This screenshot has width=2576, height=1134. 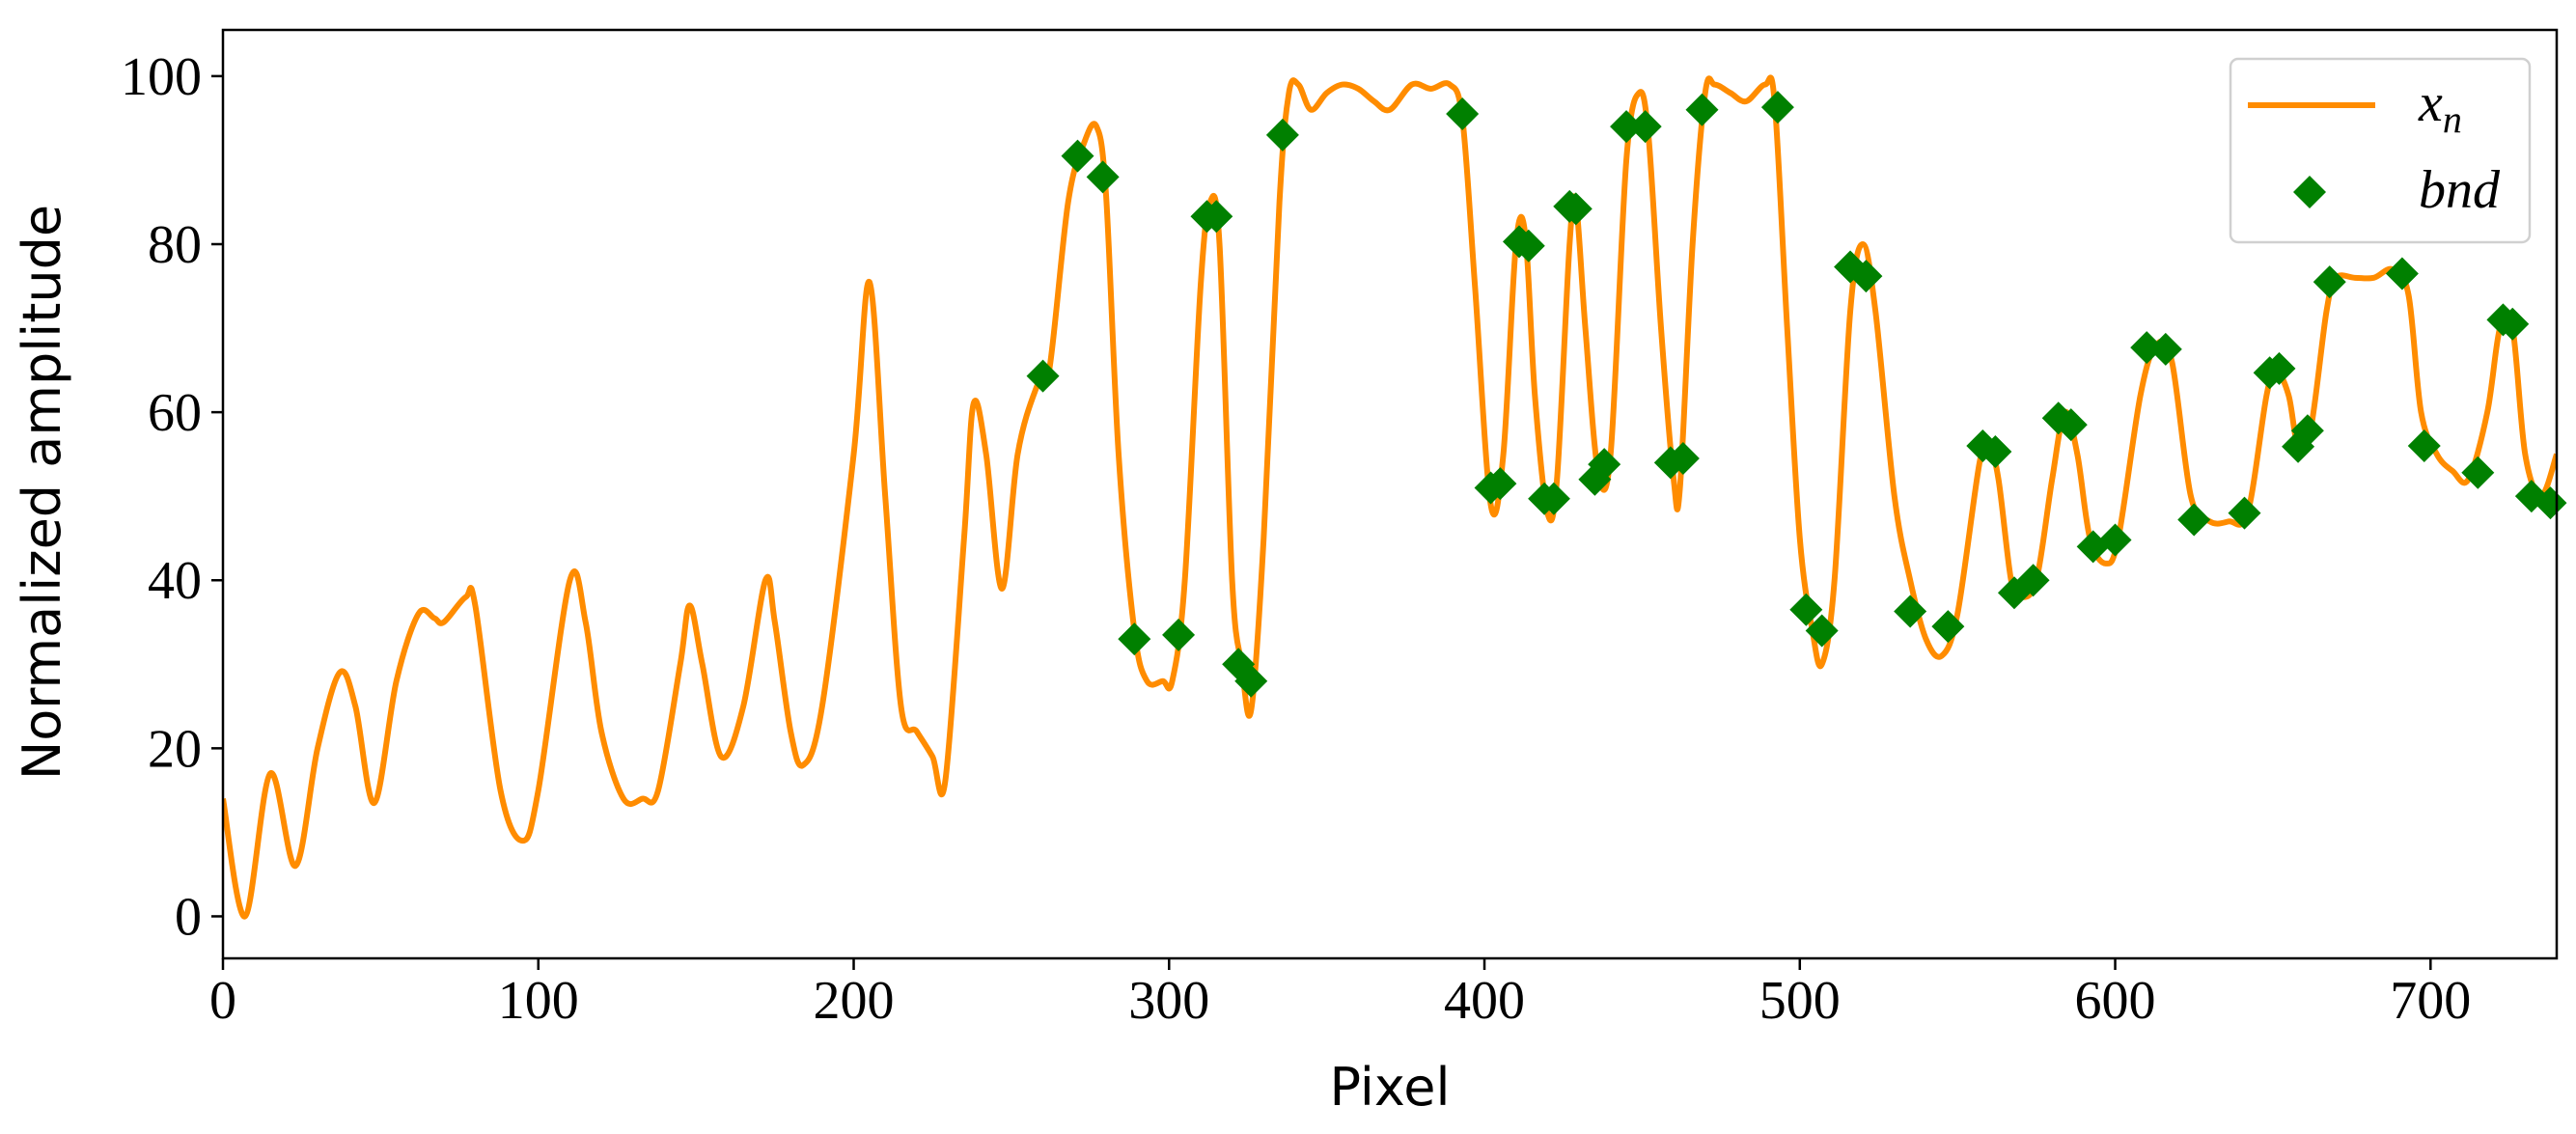 What do you see at coordinates (222, 1001) in the screenshot?
I see `x-tick-label: 0` at bounding box center [222, 1001].